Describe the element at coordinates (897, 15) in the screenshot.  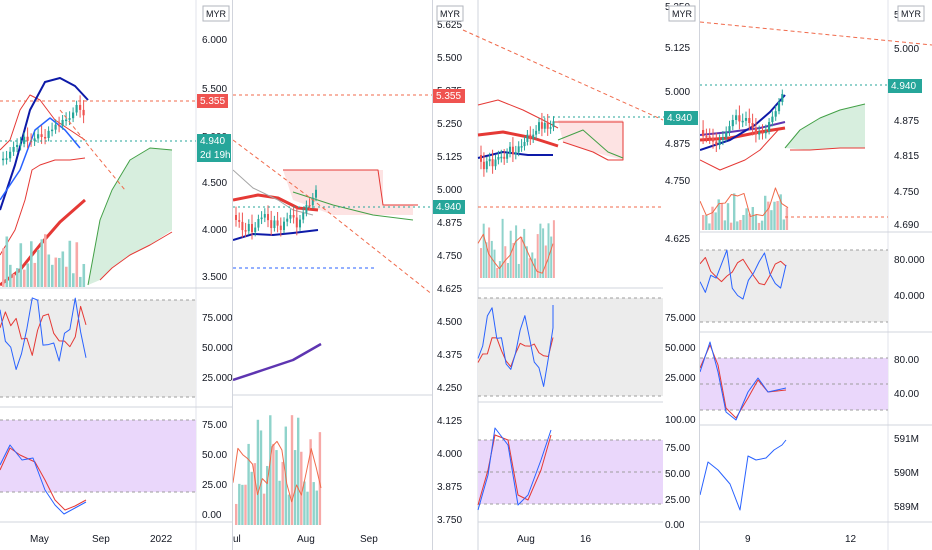
I see `price-axis-label: 5` at that location.